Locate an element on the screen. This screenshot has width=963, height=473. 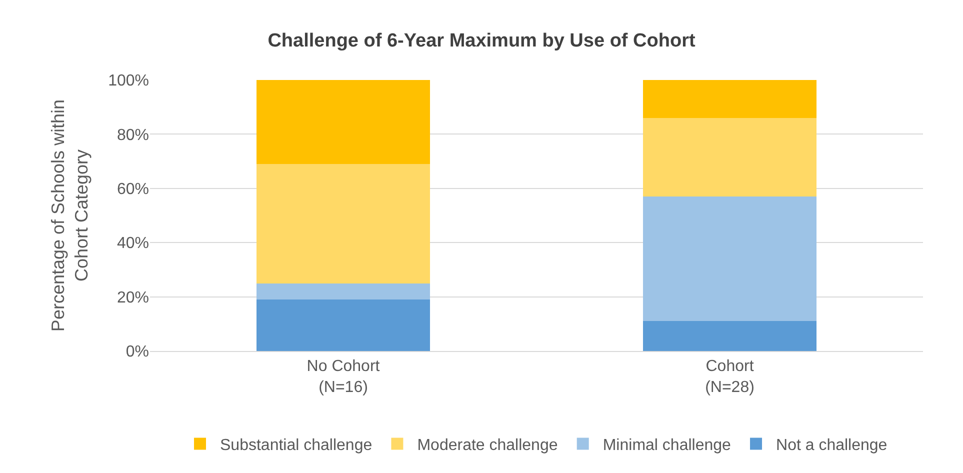
y-tick-label: 40% is located at coordinates (132, 243).